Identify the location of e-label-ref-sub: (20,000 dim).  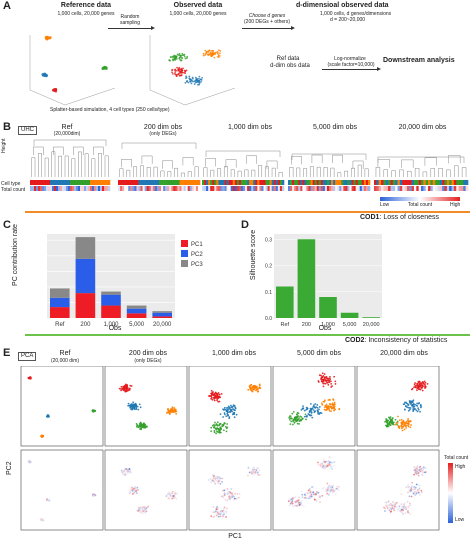
(65, 361).